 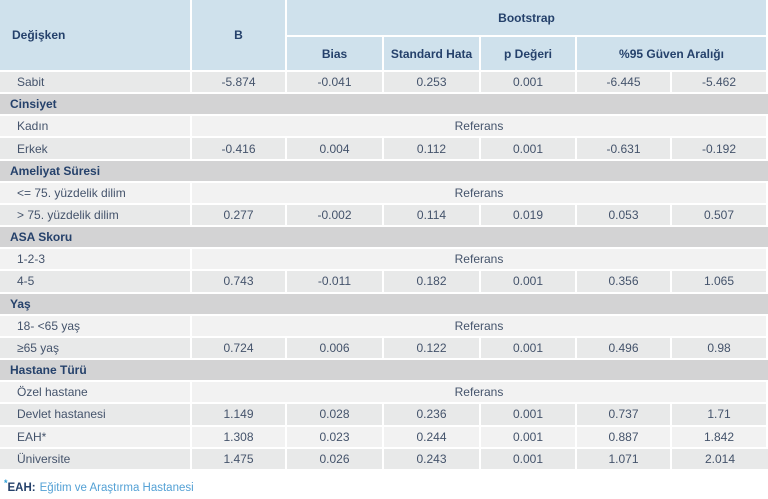 What do you see at coordinates (239, 415) in the screenshot?
I see `cell-b: 1.149` at bounding box center [239, 415].